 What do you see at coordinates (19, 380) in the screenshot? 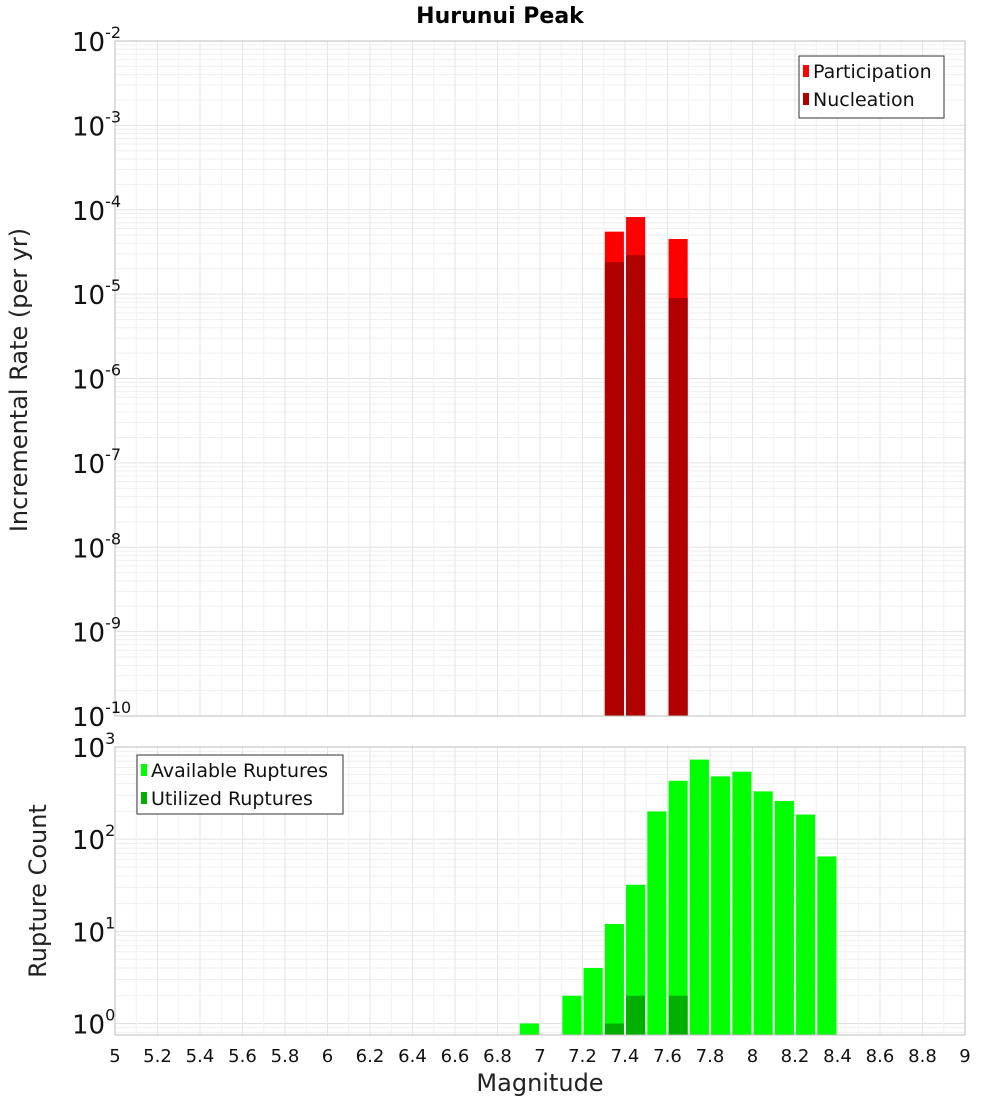
I see `top-y-axis-label: Incremental Rate (per yr)` at bounding box center [19, 380].